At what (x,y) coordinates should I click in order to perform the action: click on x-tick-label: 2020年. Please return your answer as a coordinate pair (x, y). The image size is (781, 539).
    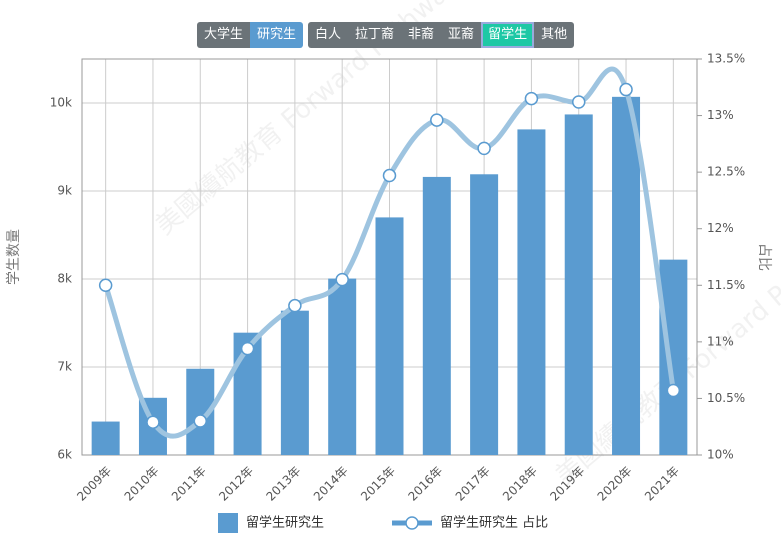
    Looking at the image, I should click on (615, 484).